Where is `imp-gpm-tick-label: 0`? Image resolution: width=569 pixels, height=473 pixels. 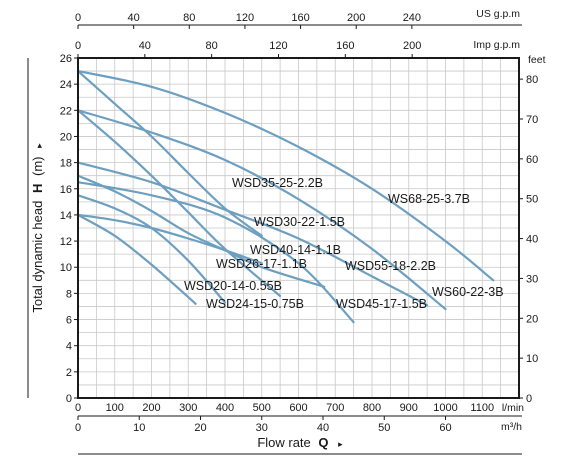 imp-gpm-tick-label: 0 is located at coordinates (78, 46).